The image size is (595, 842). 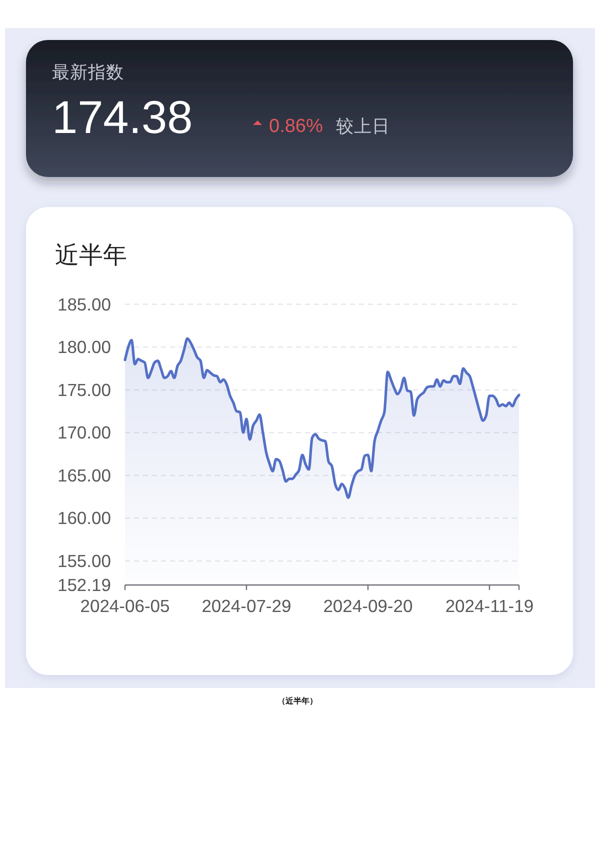 I want to click on caption: （近半年）, so click(x=298, y=701).